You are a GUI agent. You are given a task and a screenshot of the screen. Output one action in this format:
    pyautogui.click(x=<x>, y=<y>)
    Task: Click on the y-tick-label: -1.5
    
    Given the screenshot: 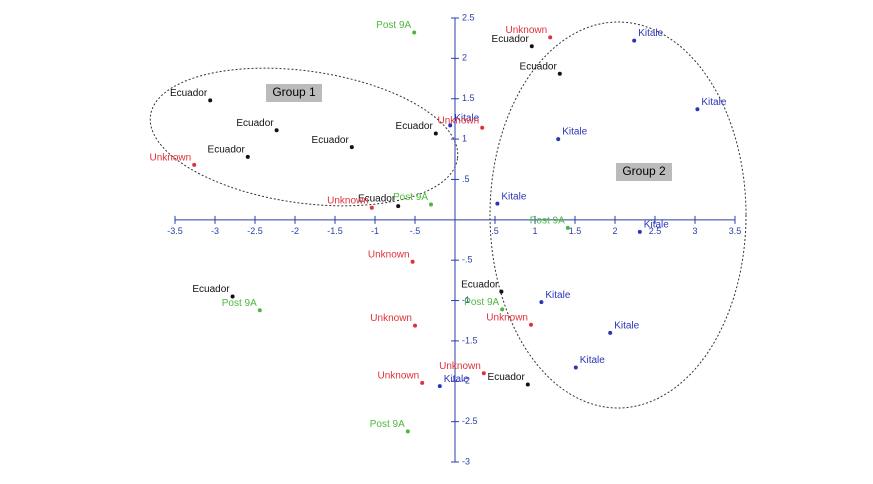 What is the action you would take?
    pyautogui.click(x=470, y=340)
    